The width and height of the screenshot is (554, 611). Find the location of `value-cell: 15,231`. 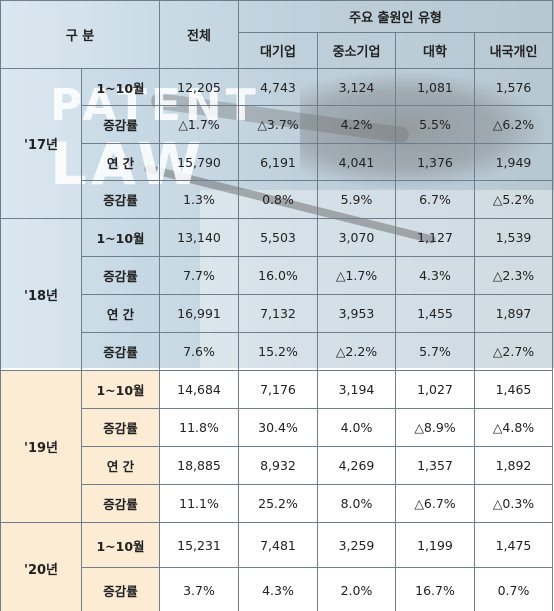

value-cell: 15,231 is located at coordinates (199, 545).